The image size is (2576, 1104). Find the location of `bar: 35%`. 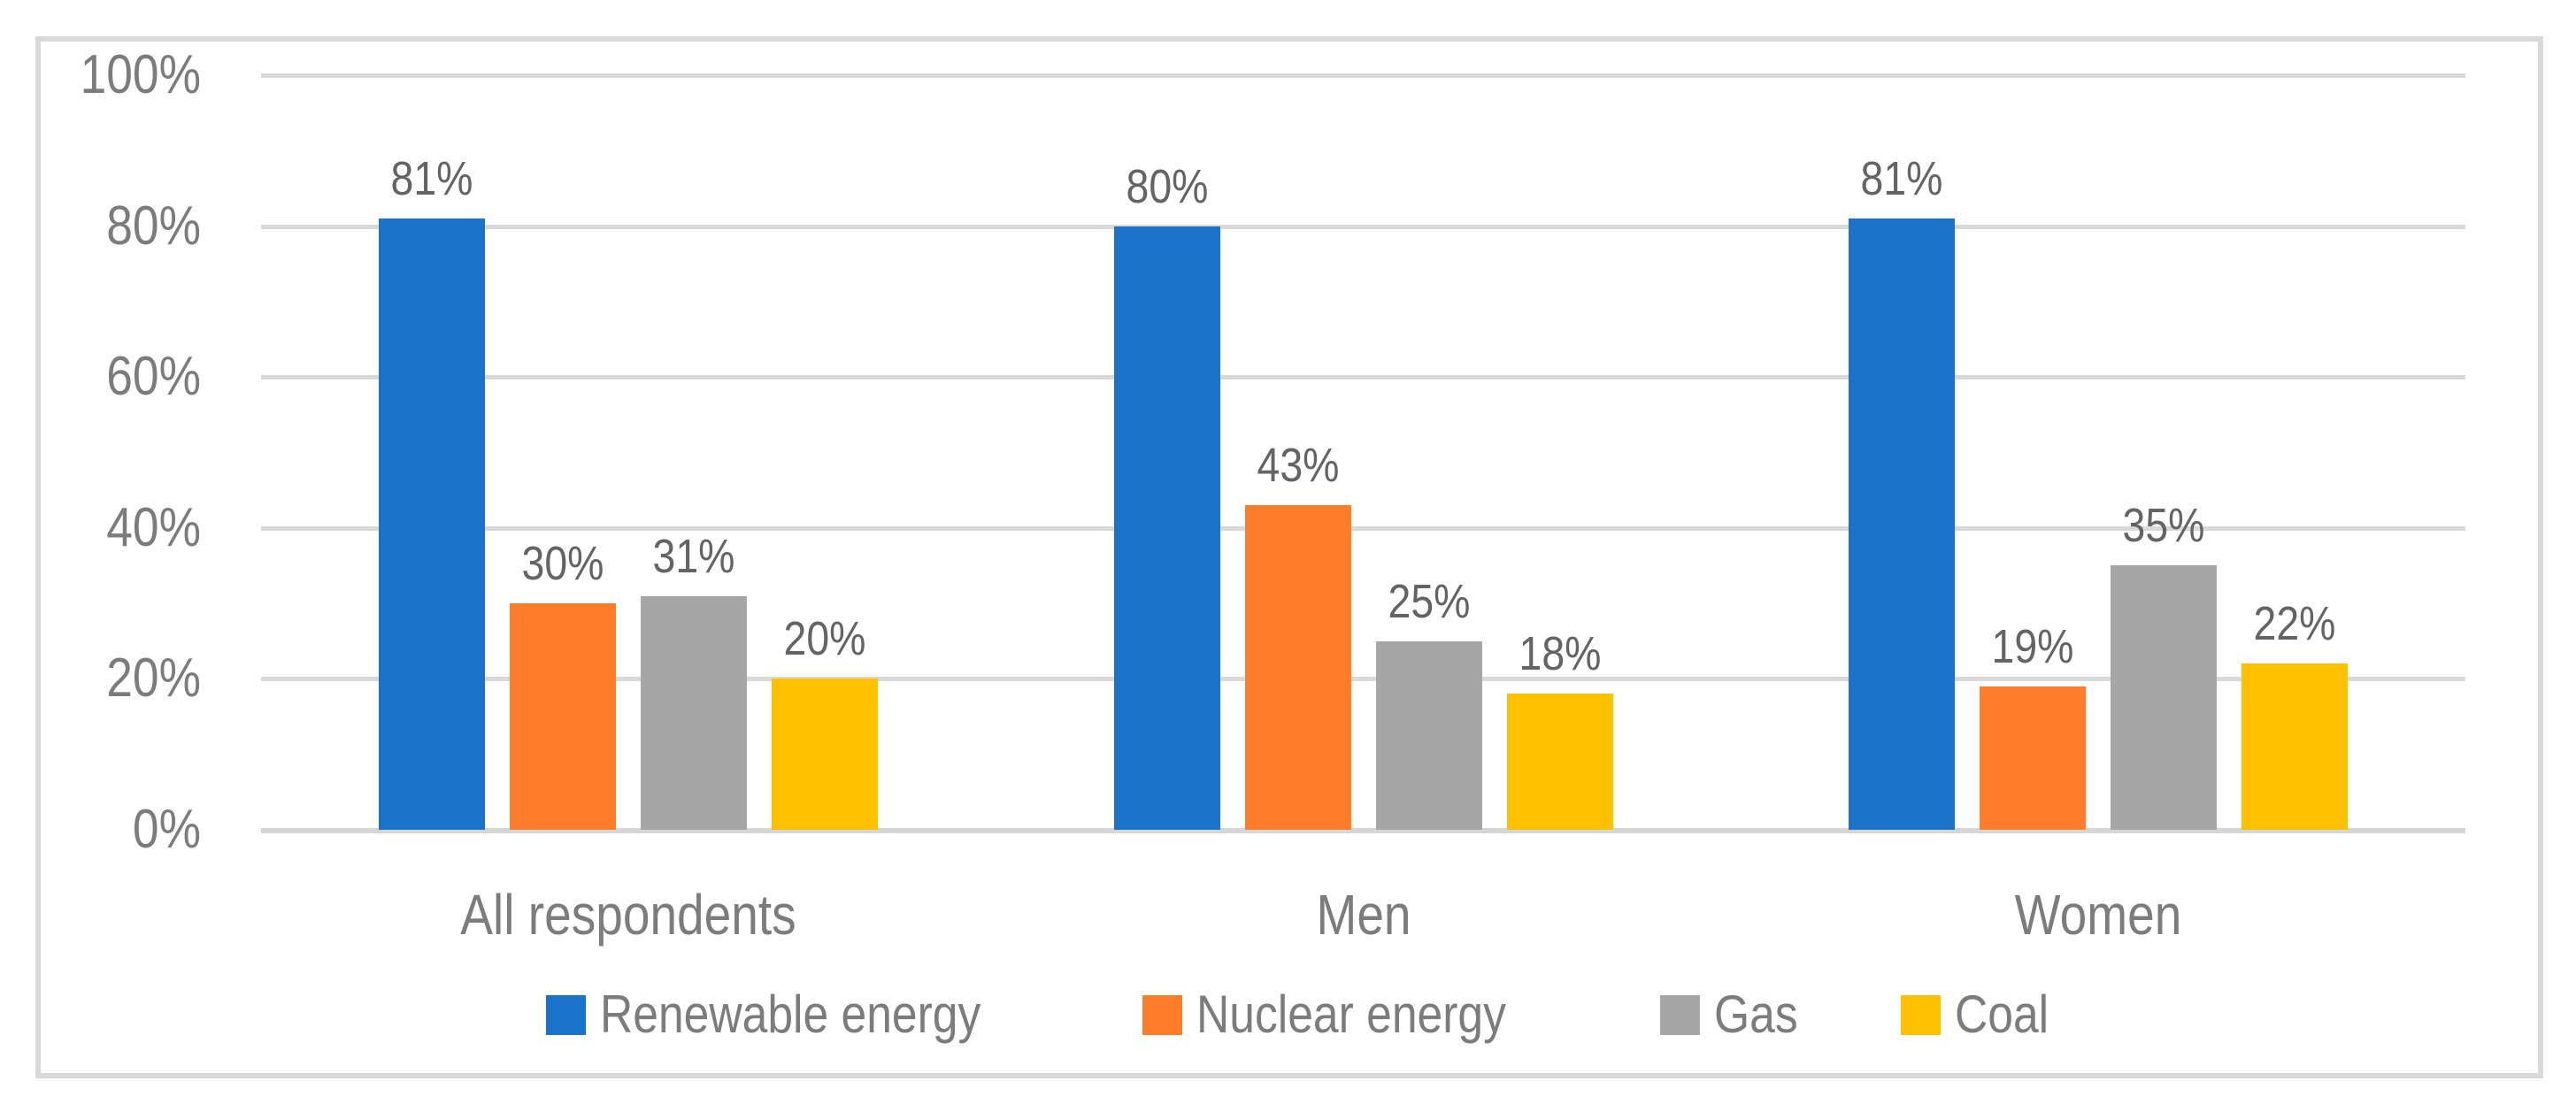

bar: 35% is located at coordinates (2163, 666).